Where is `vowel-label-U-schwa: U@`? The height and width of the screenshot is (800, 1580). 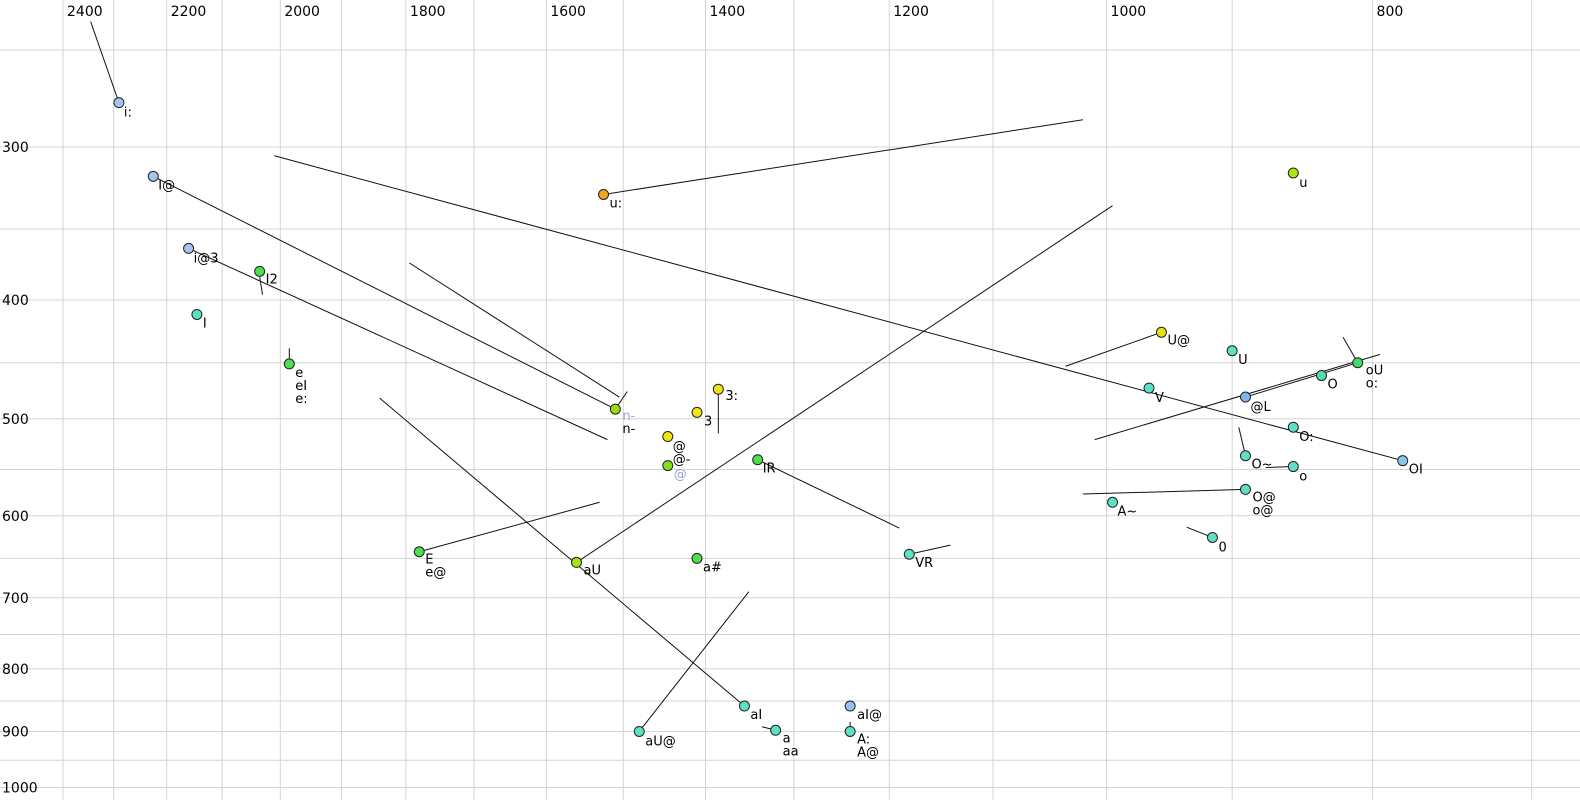
vowel-label-U-schwa: U@ is located at coordinates (1178, 340).